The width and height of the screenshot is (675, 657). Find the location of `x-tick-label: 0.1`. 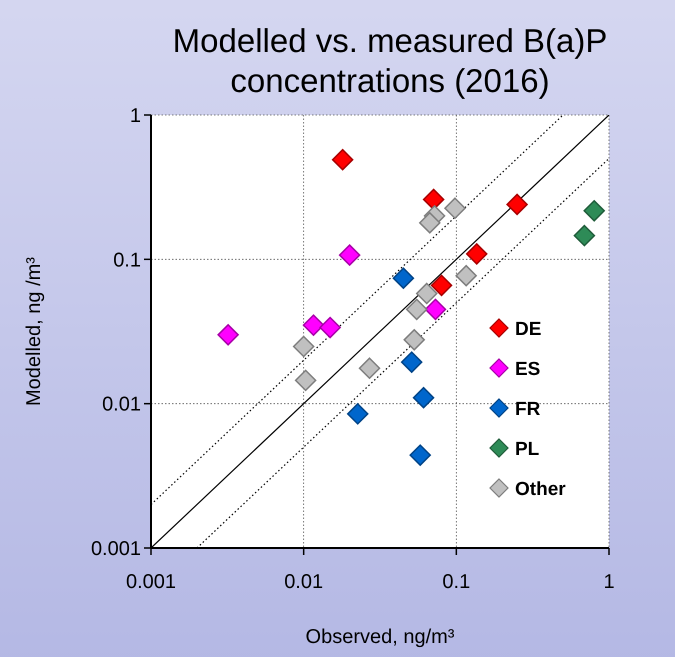

x-tick-label: 0.1 is located at coordinates (456, 582).